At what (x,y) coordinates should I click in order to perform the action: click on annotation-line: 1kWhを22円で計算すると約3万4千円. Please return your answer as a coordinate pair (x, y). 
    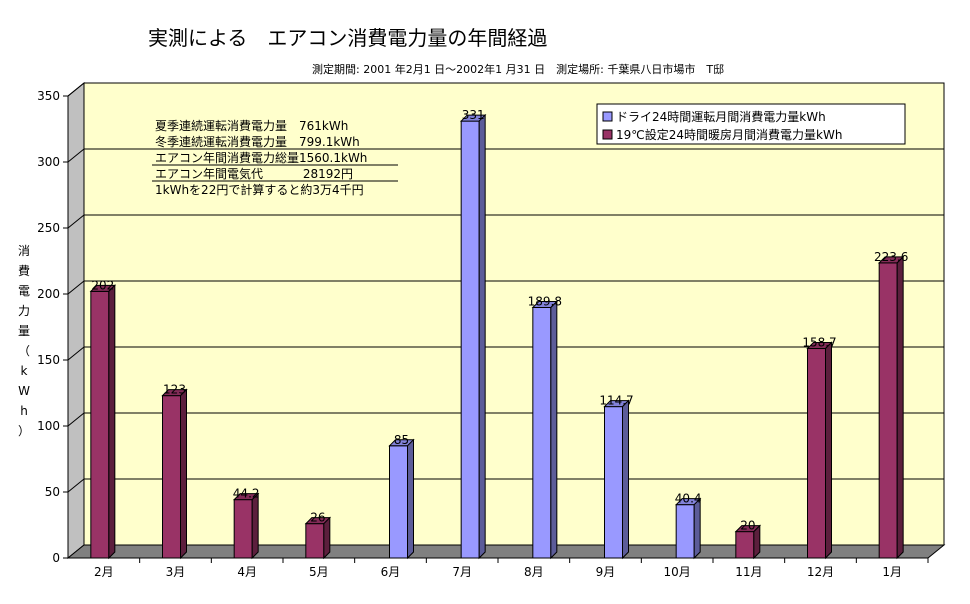
    Looking at the image, I should click on (259, 189).